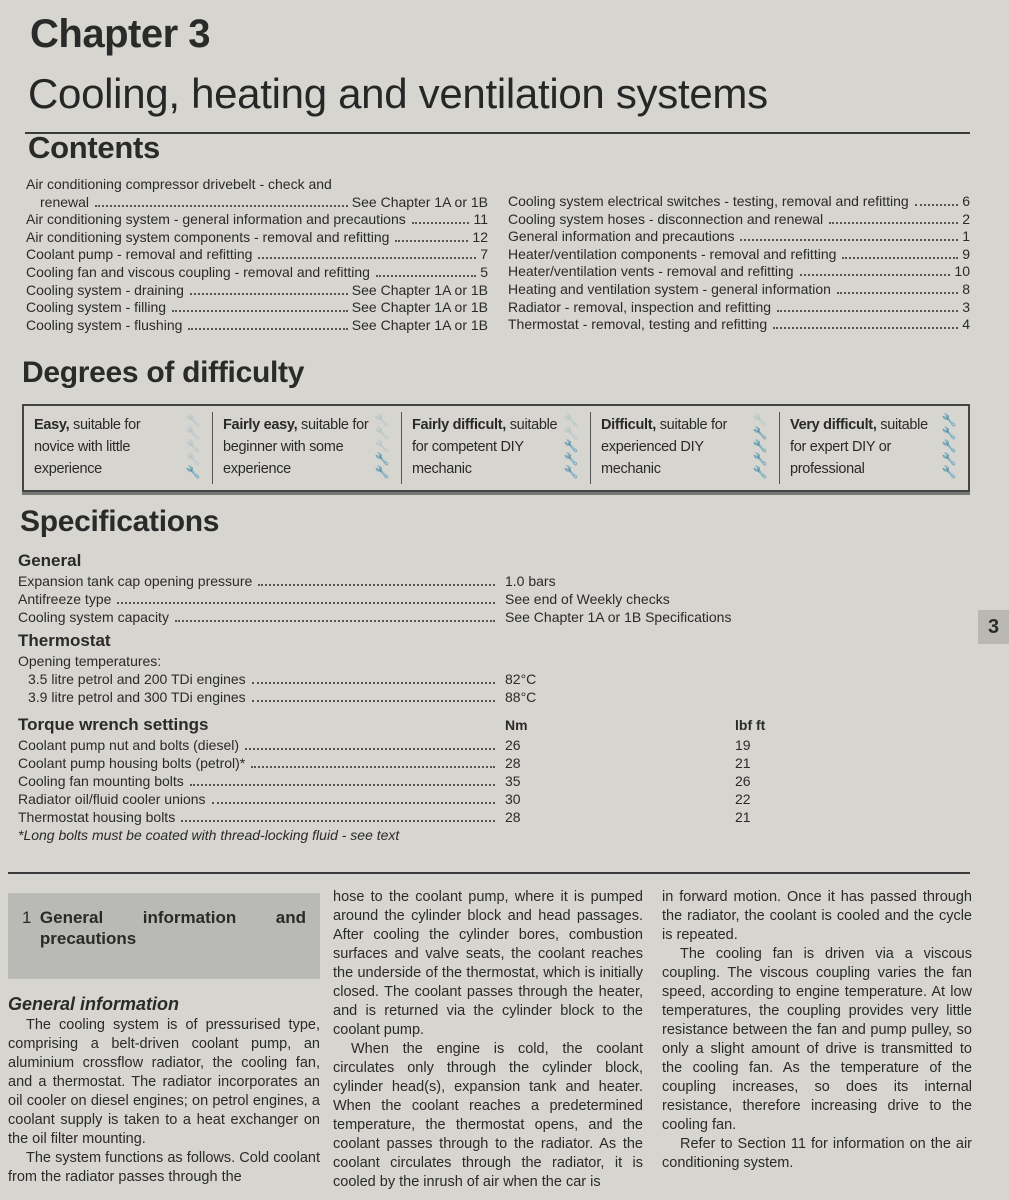  Describe the element at coordinates (257, 203) in the screenshot. I see `toc-item: renewal See Chapter 1A or 1B` at that location.